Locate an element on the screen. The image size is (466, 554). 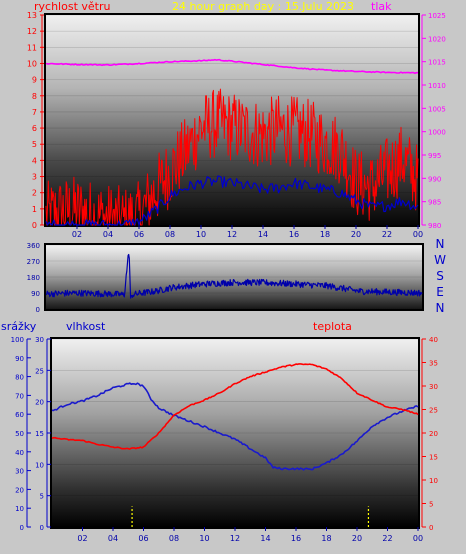
wind-average-line is located at coordinates (232, 200).